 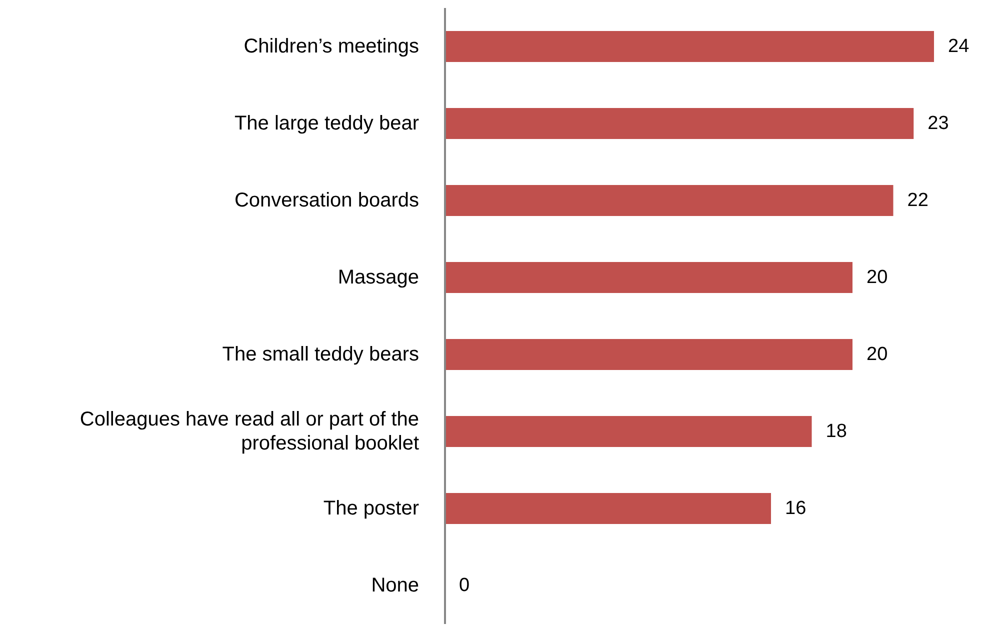 What do you see at coordinates (250, 431) in the screenshot?
I see `y-tick-label: Colleagues have read all or part of the professional booklet` at bounding box center [250, 431].